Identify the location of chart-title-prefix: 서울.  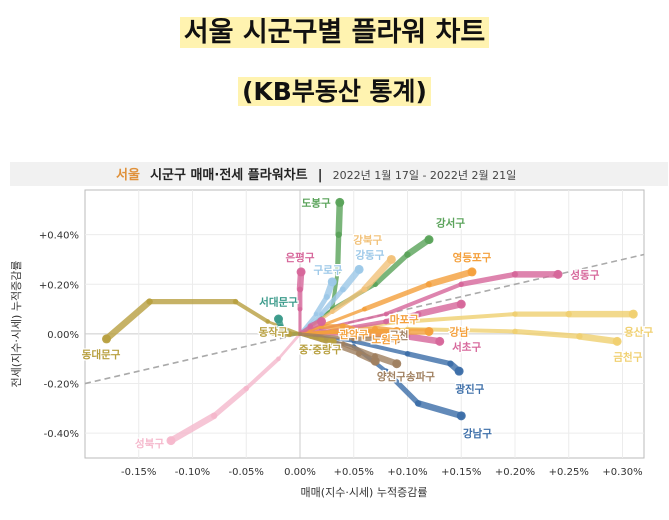
(128, 175).